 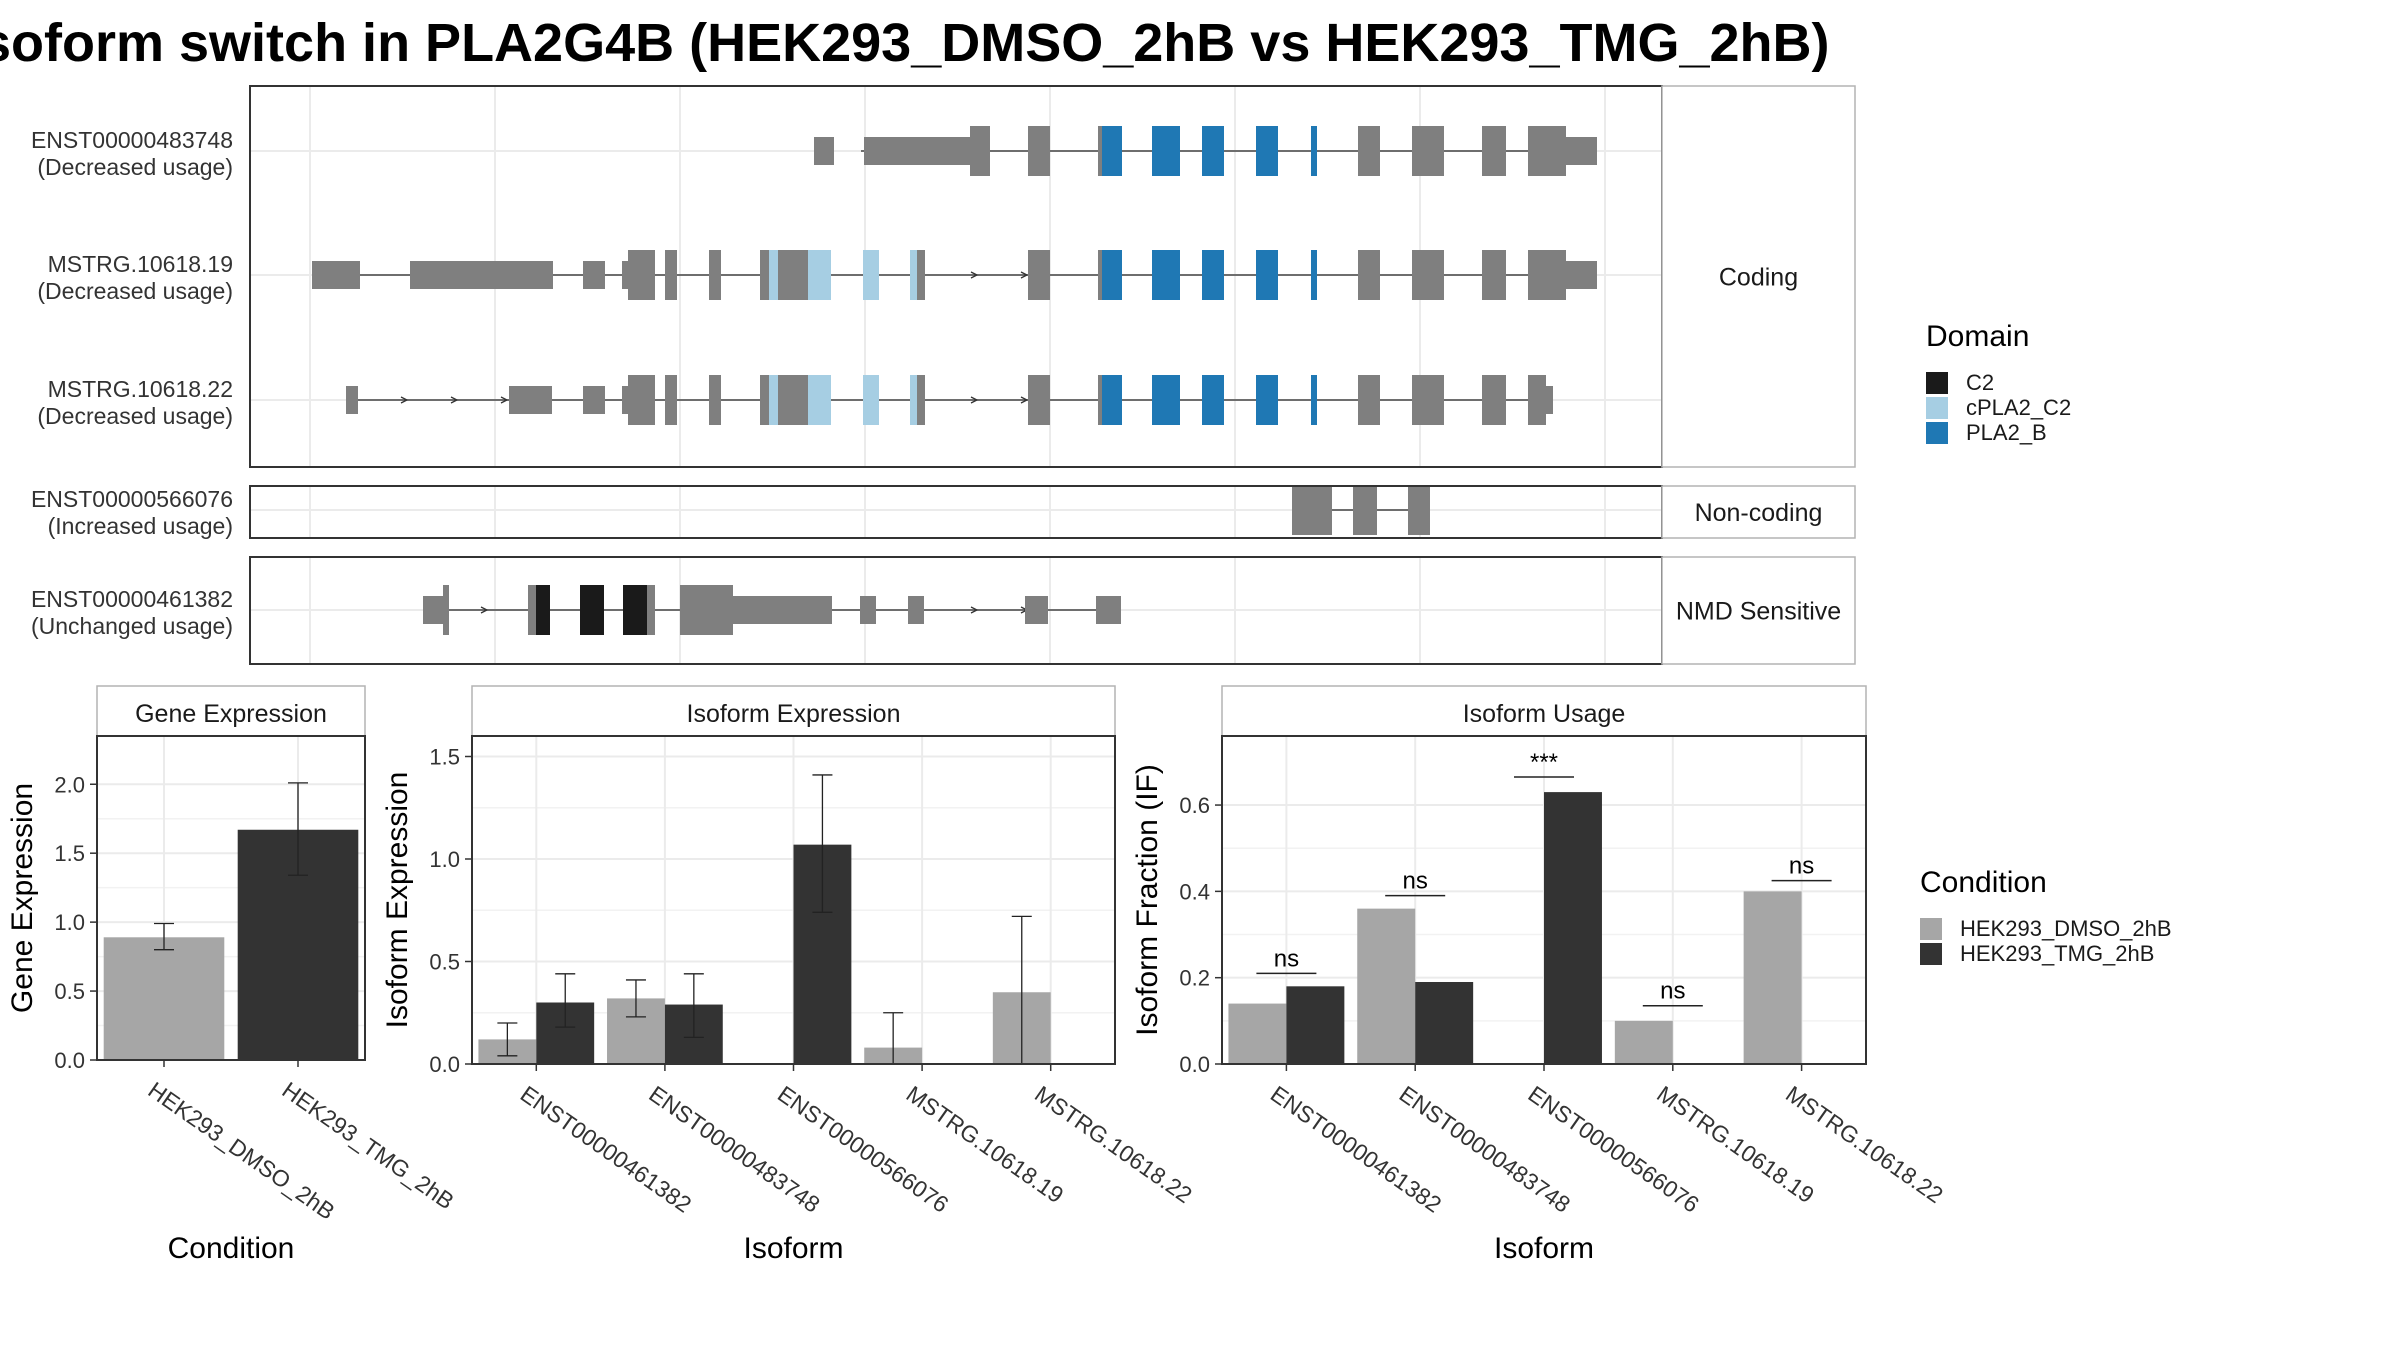 I want to click on legend-label: HEK293_TMG_2hB, so click(x=2057, y=953).